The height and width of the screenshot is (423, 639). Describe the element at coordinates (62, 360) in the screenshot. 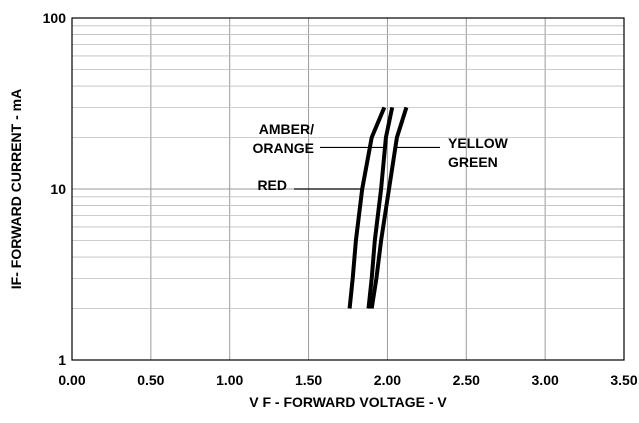

I see `y-tick-label-0: 1` at that location.